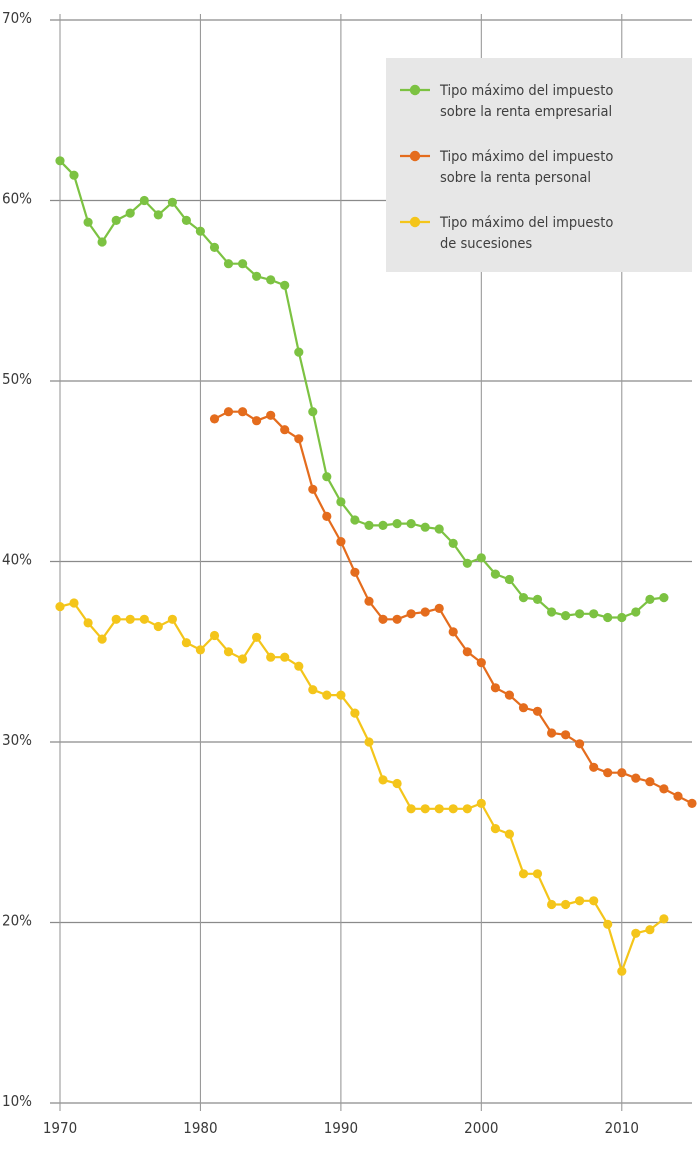  I want to click on legend-box, so click(539, 165).